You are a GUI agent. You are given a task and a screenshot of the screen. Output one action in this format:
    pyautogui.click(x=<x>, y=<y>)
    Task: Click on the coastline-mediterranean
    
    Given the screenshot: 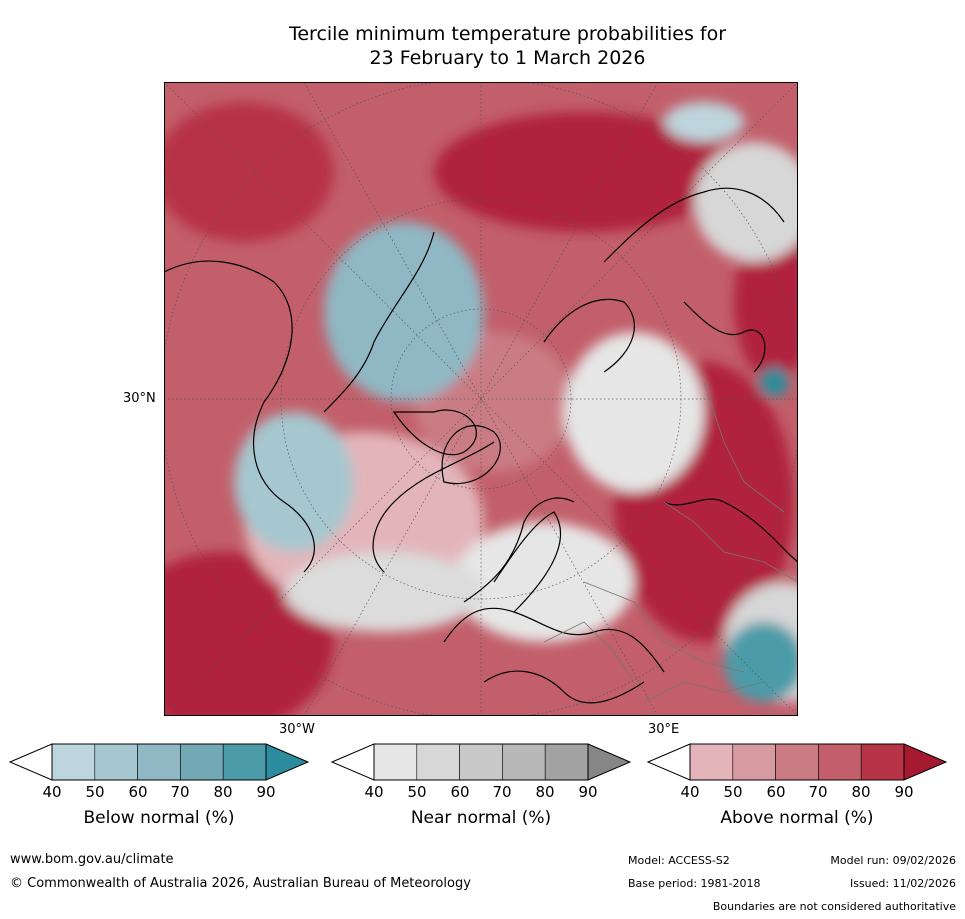 What is the action you would take?
    pyautogui.click(x=564, y=687)
    